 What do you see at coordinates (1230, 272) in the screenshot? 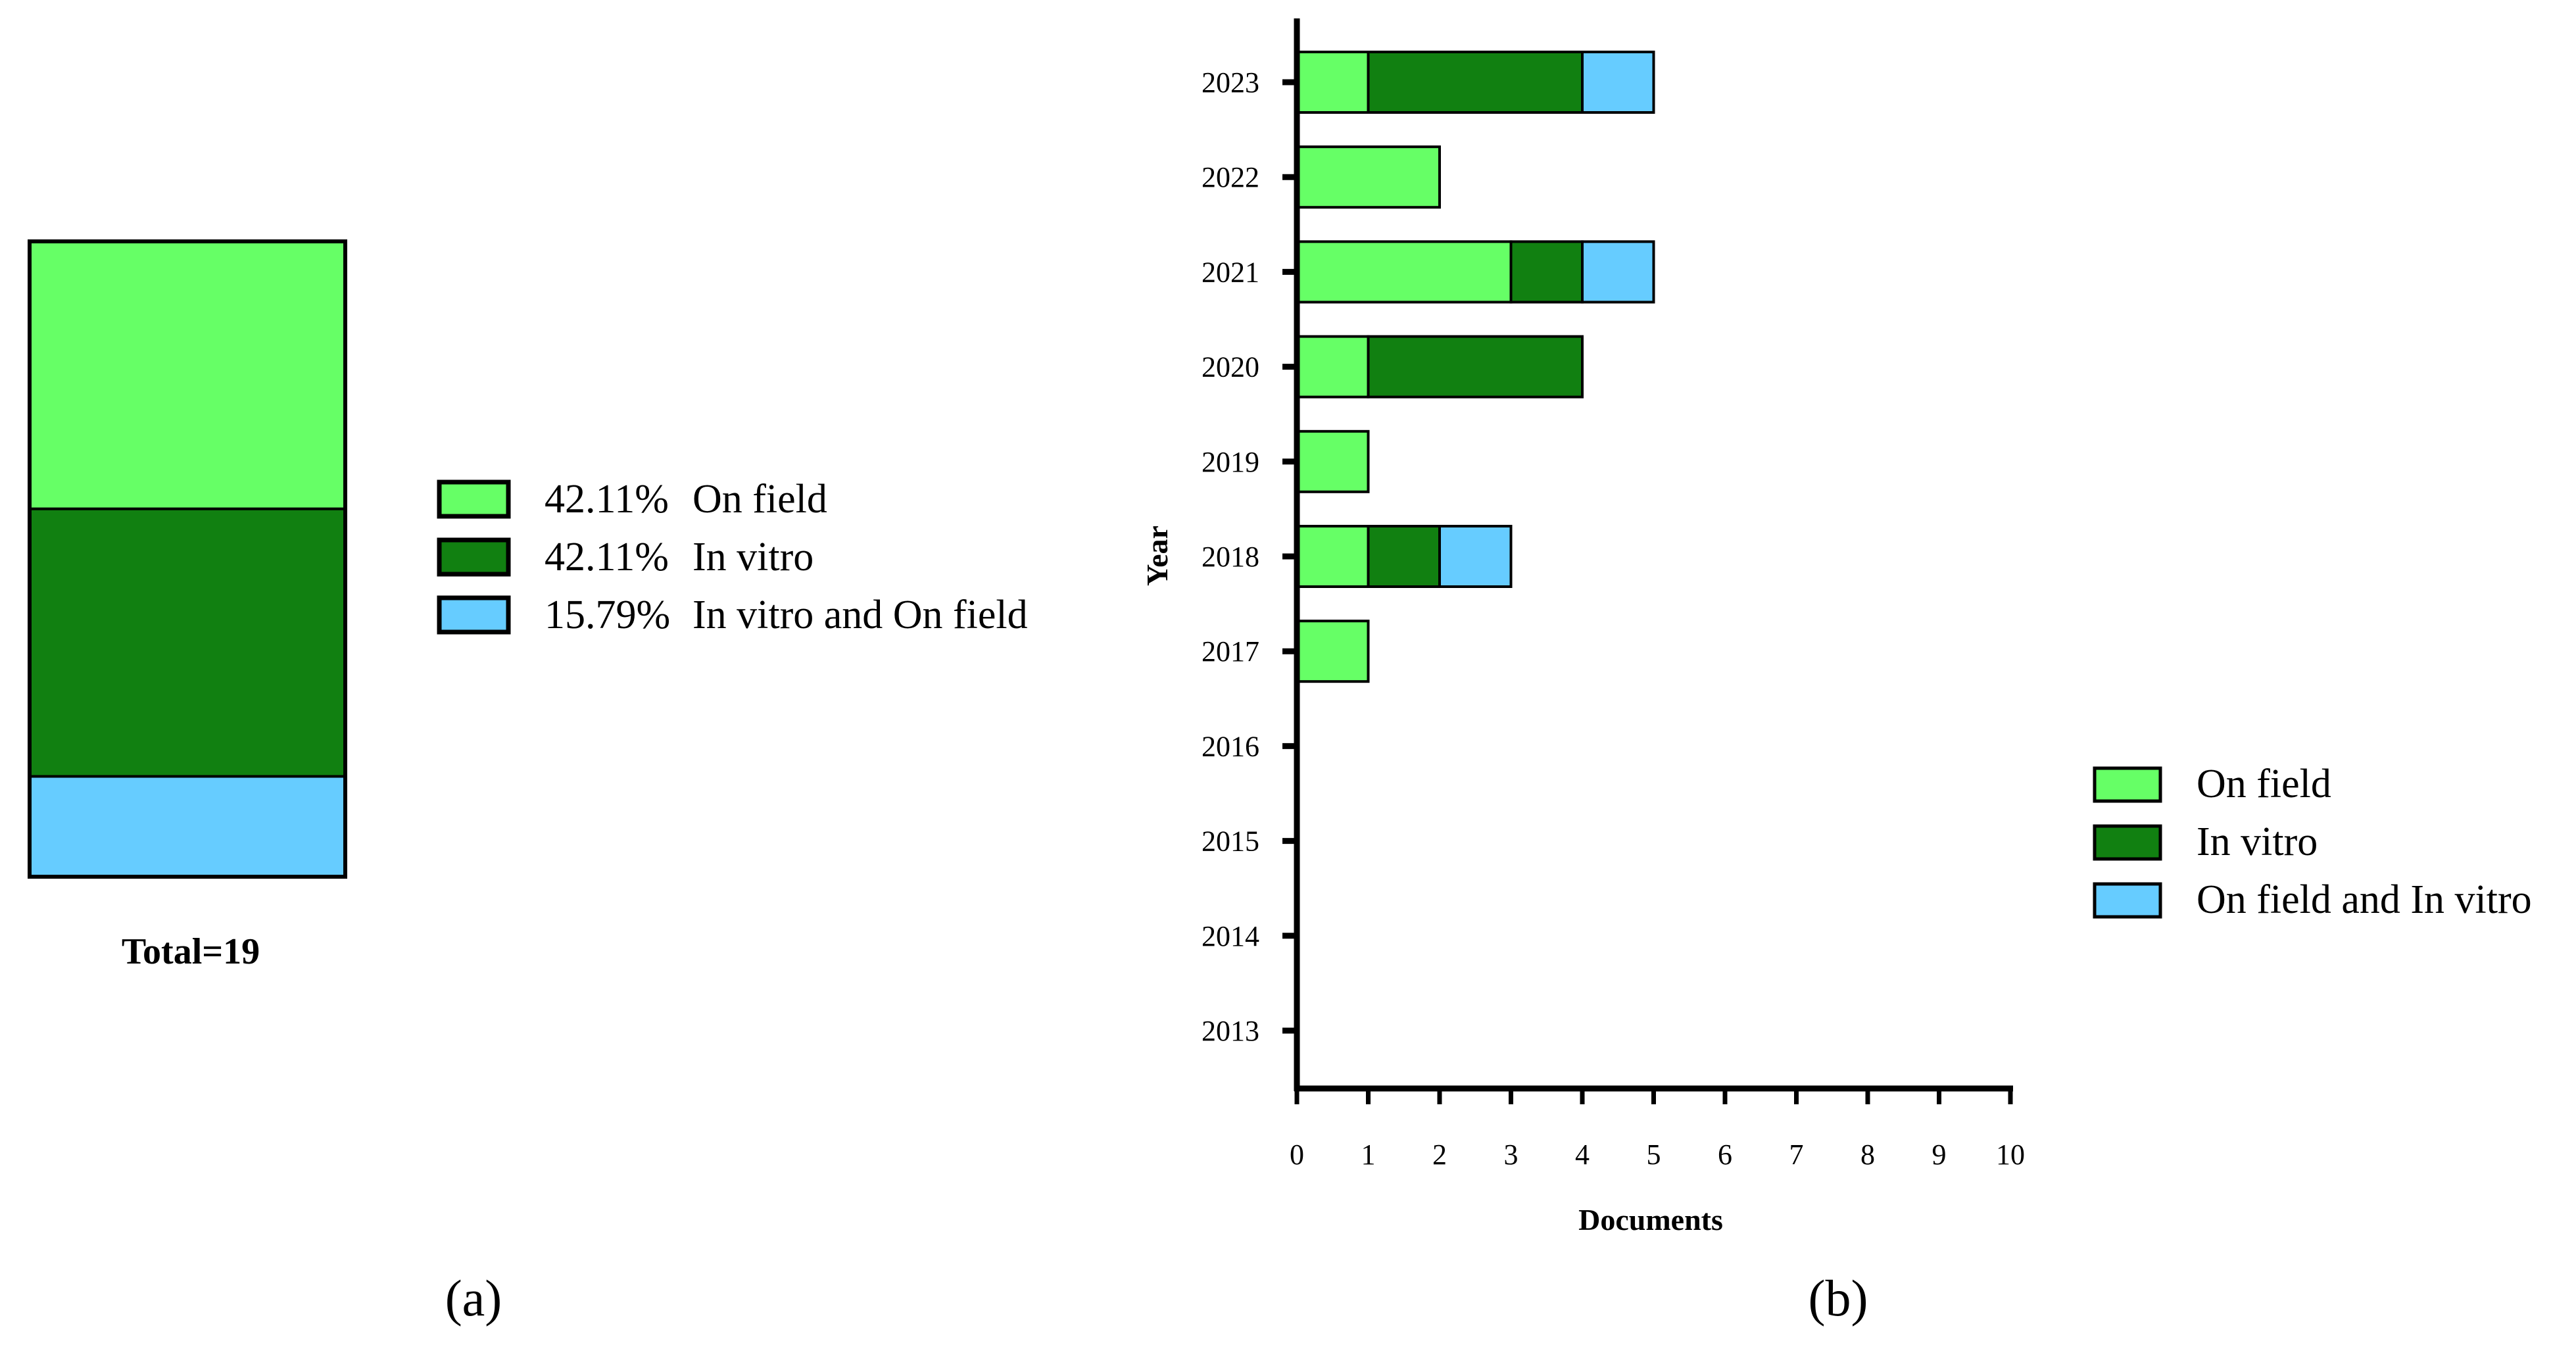
I see `y-tick-label-2021: 2021` at bounding box center [1230, 272].